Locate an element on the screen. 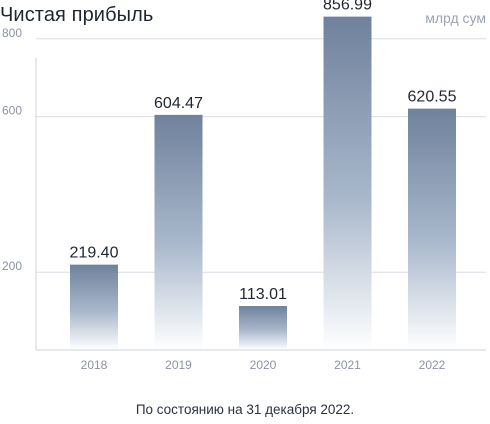 Image resolution: width=490 pixels, height=424 pixels. bar-2018 is located at coordinates (94, 307).